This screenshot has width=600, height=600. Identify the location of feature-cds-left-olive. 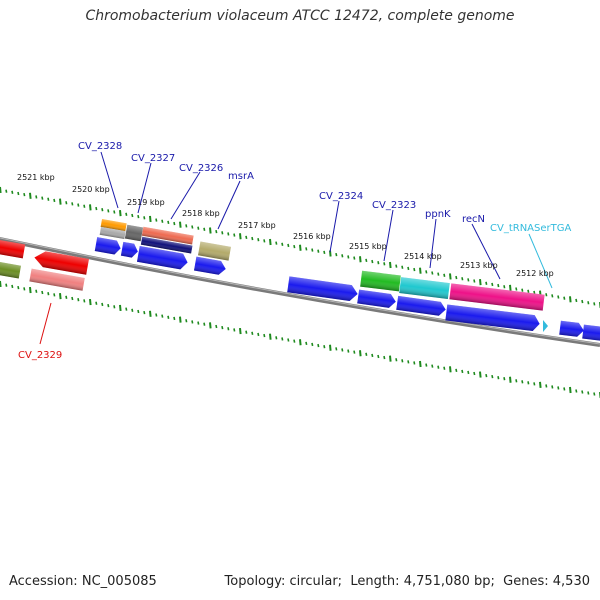
(10, 269).